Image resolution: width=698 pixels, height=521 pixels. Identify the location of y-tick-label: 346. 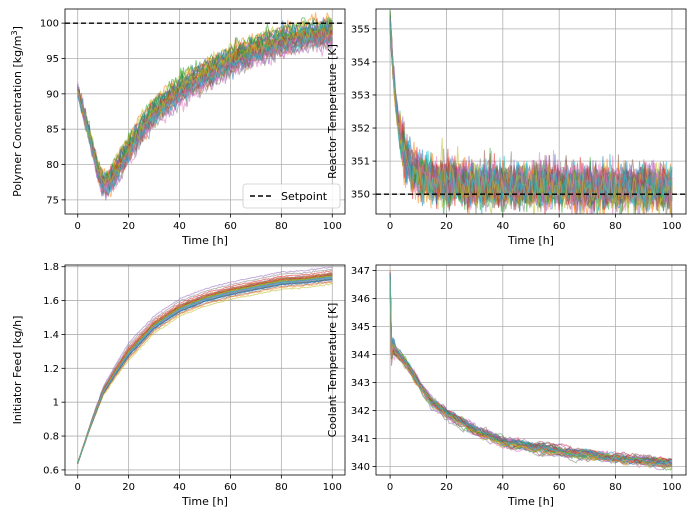
(360, 299).